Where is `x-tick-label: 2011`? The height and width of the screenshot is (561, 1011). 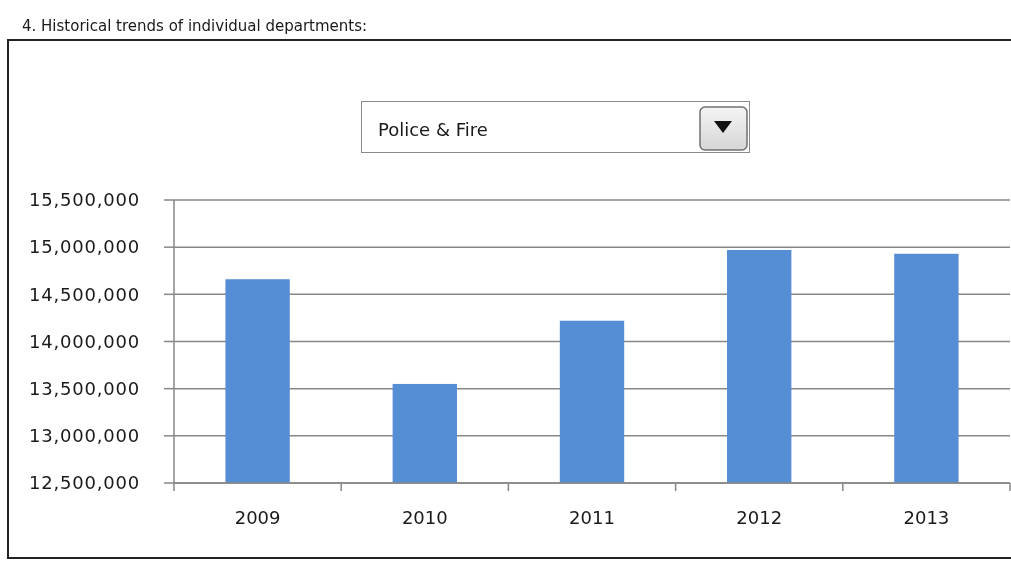 x-tick-label: 2011 is located at coordinates (592, 517).